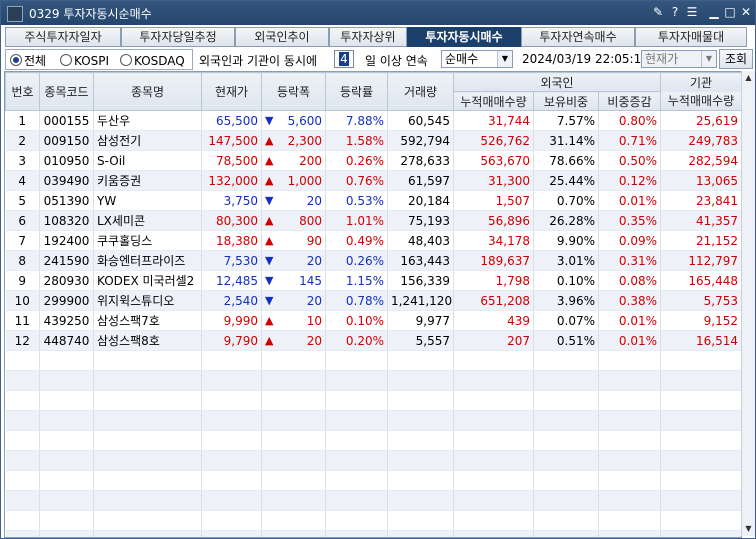  I want to click on cell-inst-net: 23,841, so click(700, 200).